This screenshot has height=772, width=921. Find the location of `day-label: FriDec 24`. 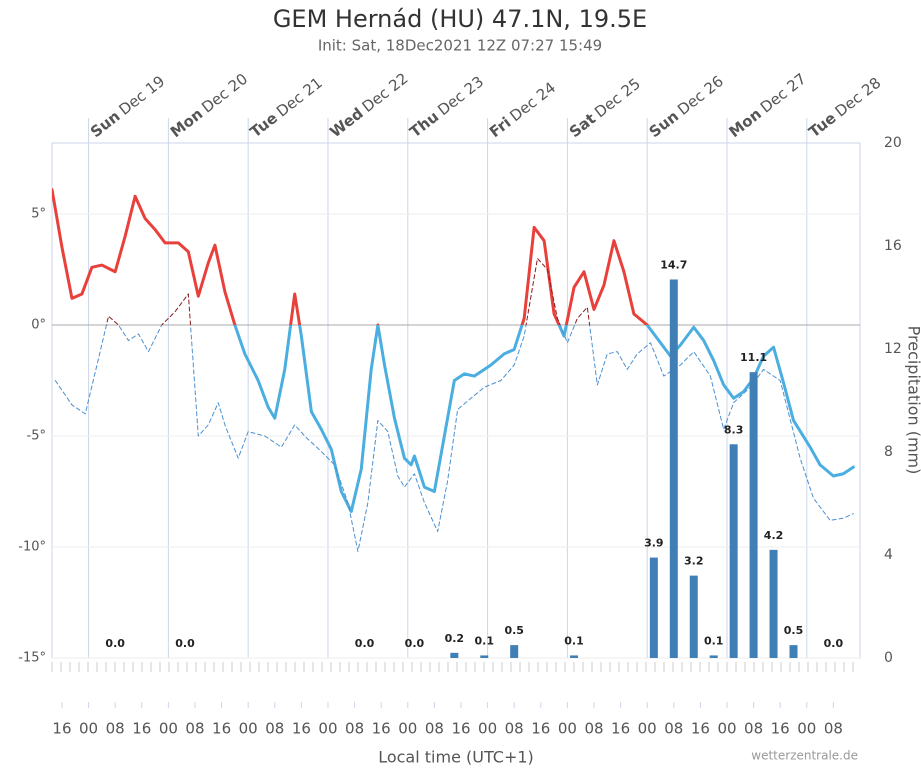

day-label: FriDec 24 is located at coordinates (522, 109).